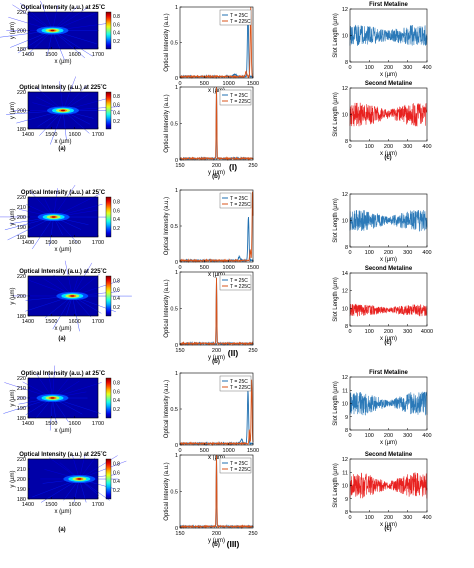 This screenshot has width=474, height=568. Describe the element at coordinates (233, 544) in the screenshot. I see `group-label: (III)` at that location.